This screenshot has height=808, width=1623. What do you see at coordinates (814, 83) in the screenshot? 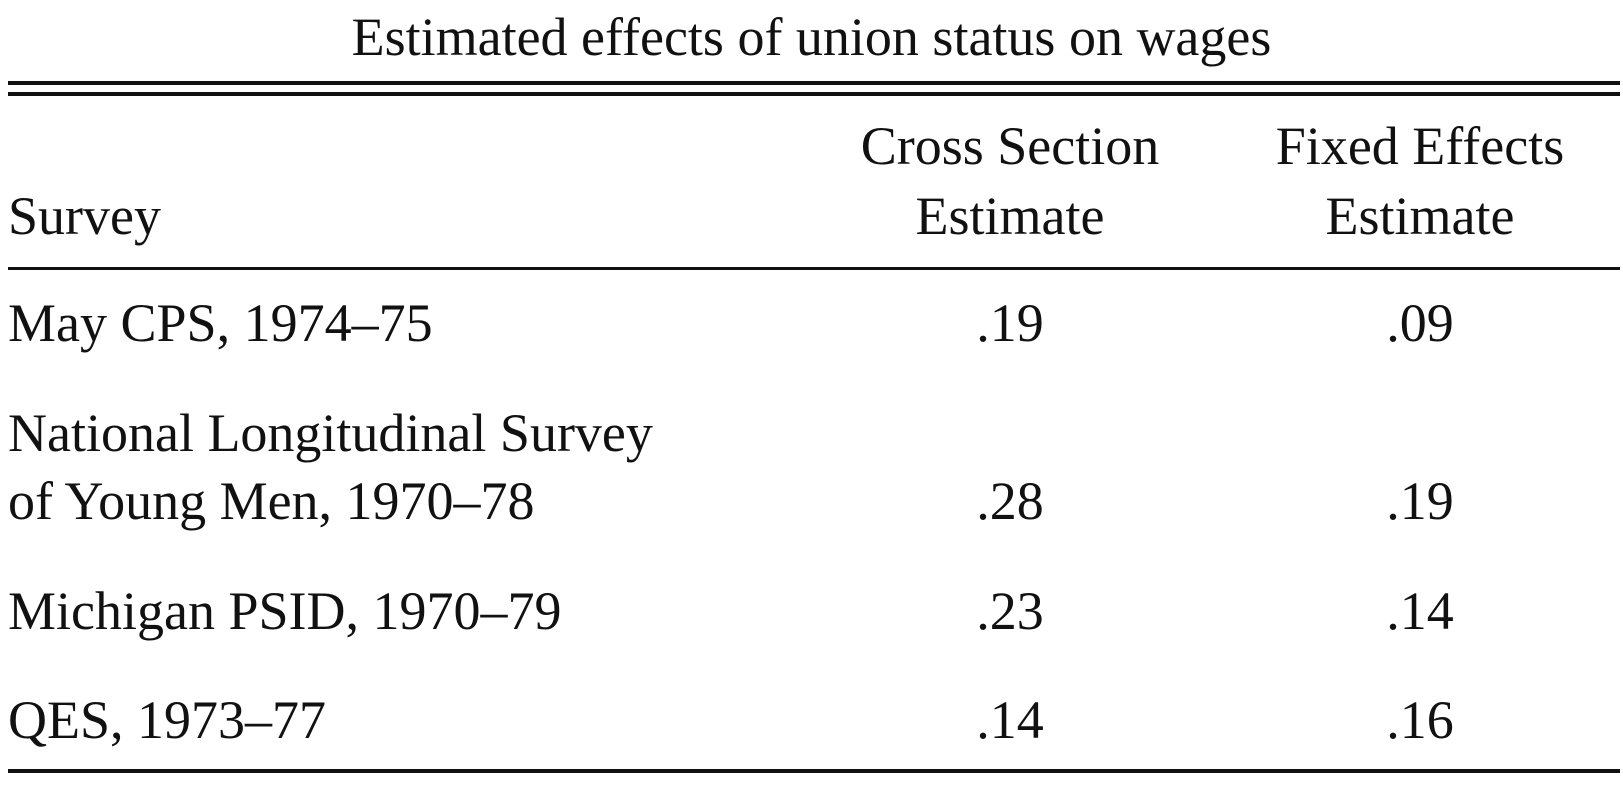
I see `top-rule-upper` at bounding box center [814, 83].